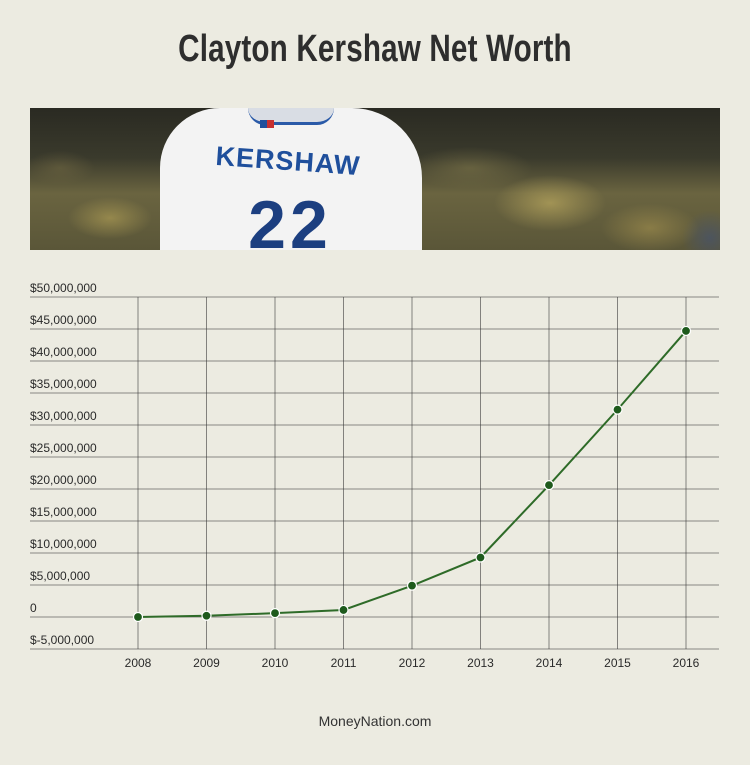 This screenshot has width=750, height=765. What do you see at coordinates (63, 480) in the screenshot?
I see `y-tick-label: $20,000,000` at bounding box center [63, 480].